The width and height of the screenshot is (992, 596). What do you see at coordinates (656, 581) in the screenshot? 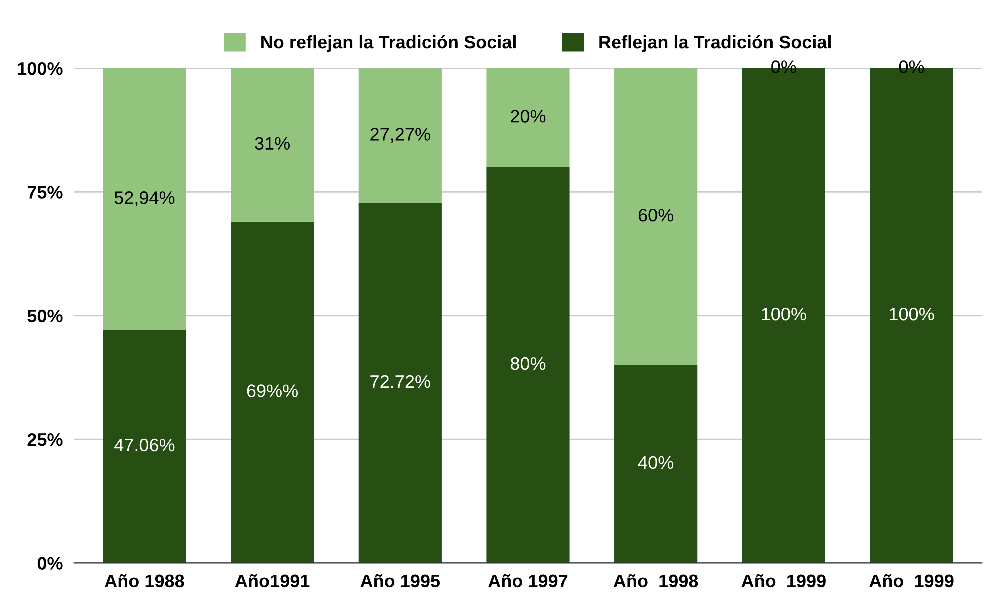
I see `x-tick-label: Año 1998` at bounding box center [656, 581].